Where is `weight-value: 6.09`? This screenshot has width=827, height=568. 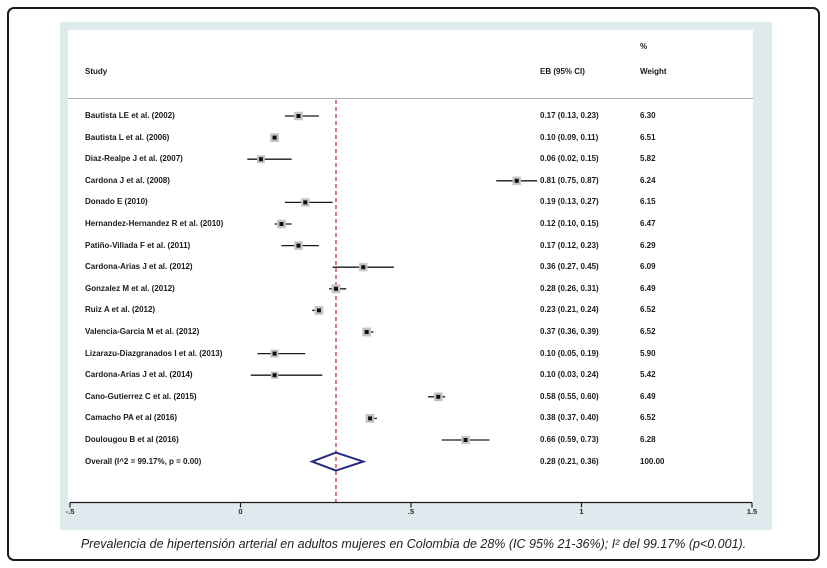
weight-value: 6.09 is located at coordinates (648, 267).